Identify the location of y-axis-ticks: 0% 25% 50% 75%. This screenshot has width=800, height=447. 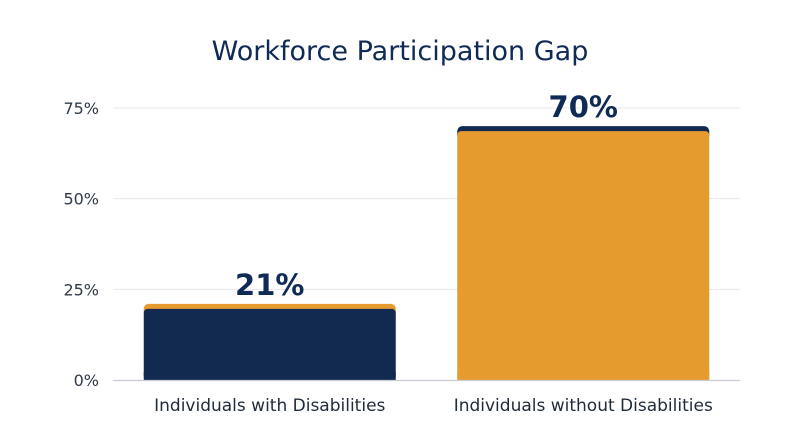
(81, 244).